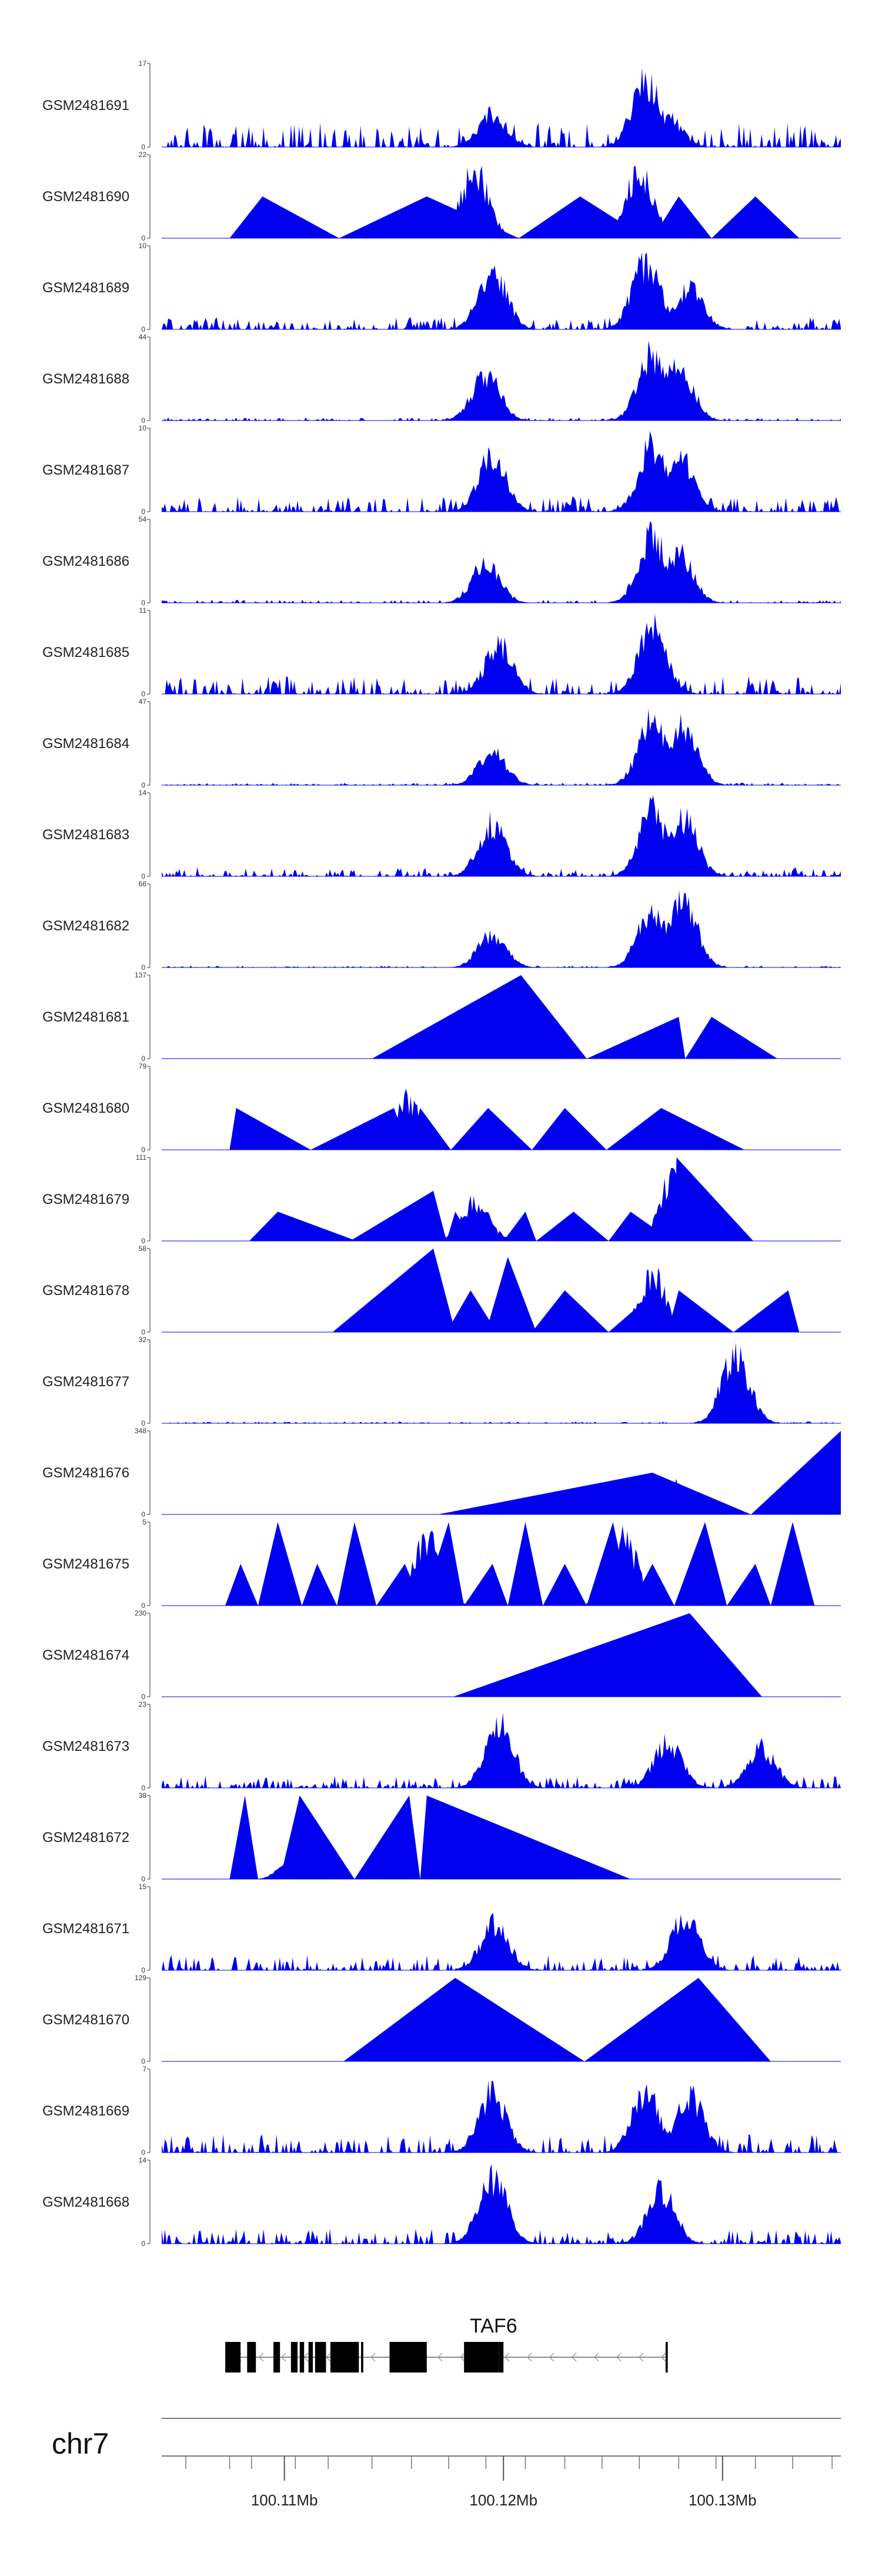  I want to click on gene-track: TAF6, so click(446, 2344).